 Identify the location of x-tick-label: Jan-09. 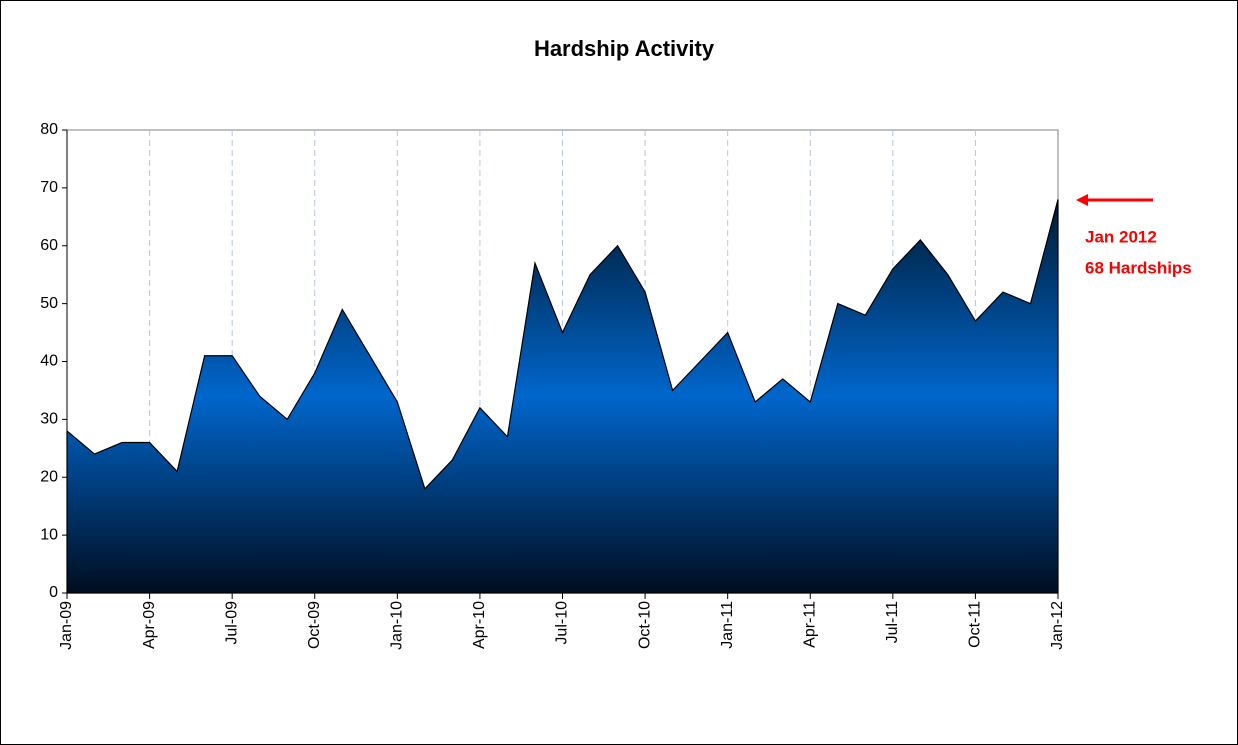
(66, 625).